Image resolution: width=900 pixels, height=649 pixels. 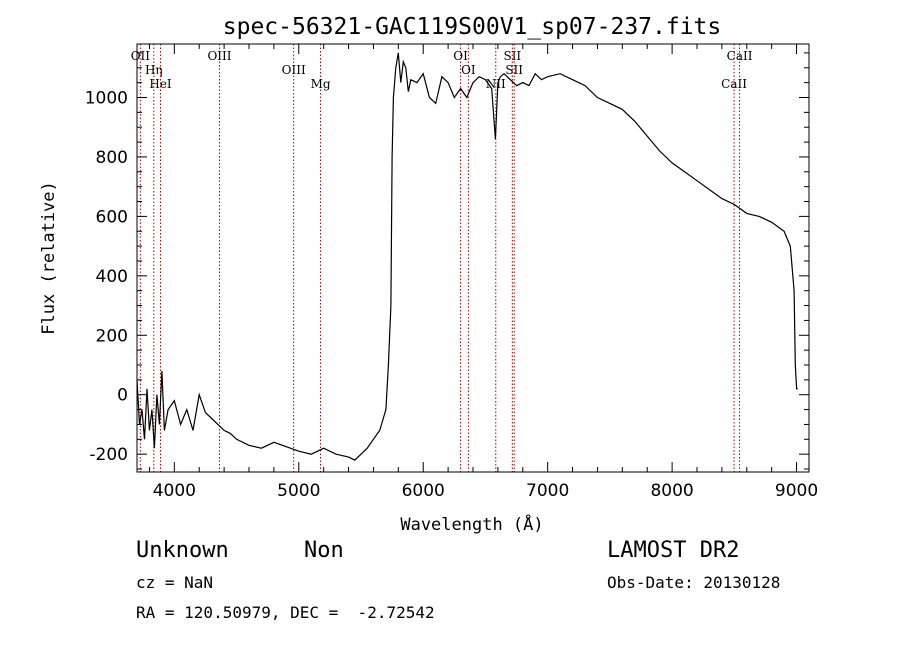 I want to click on emission-line-label: OII, so click(x=141, y=56).